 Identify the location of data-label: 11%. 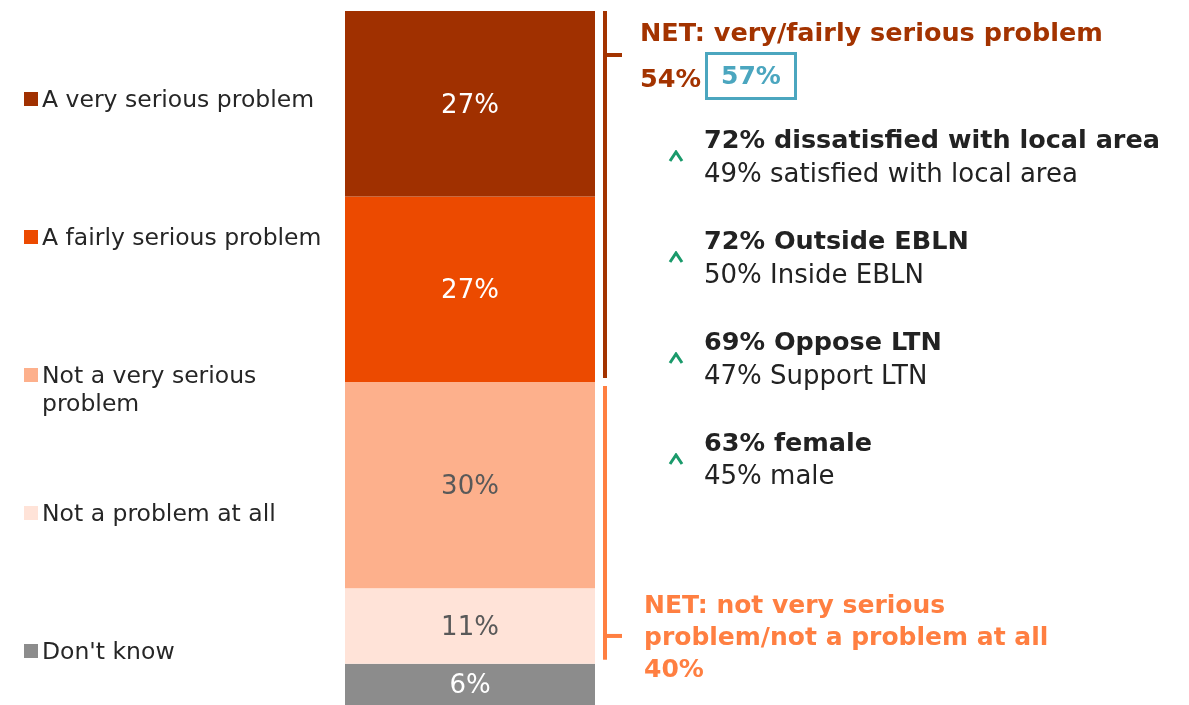
(470, 625).